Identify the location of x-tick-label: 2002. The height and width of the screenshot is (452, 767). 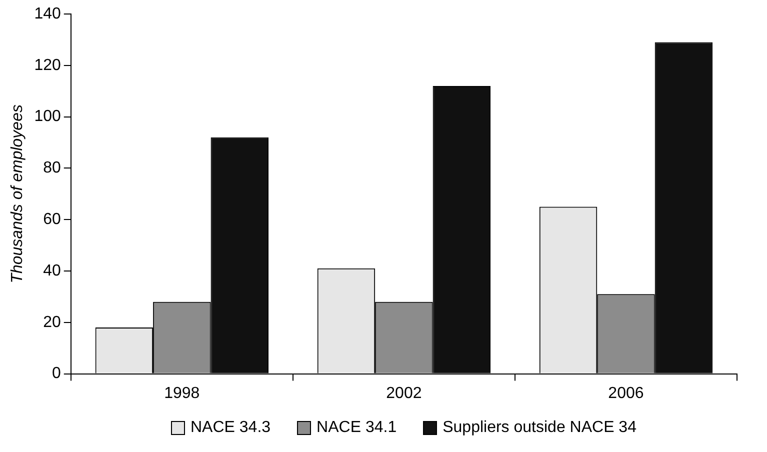
(404, 393).